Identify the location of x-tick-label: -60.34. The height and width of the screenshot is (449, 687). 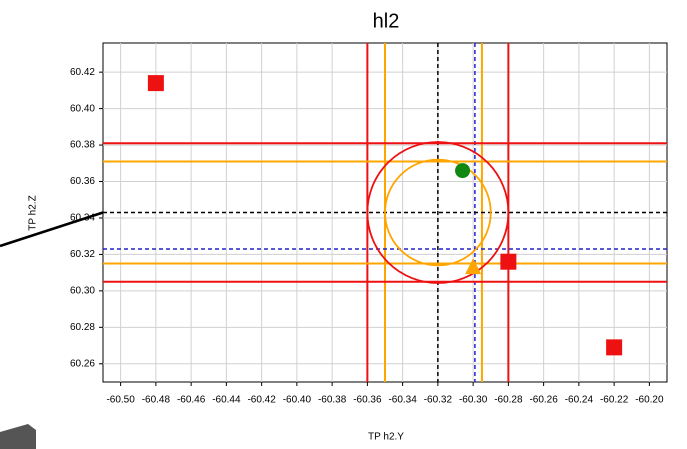
(402, 400).